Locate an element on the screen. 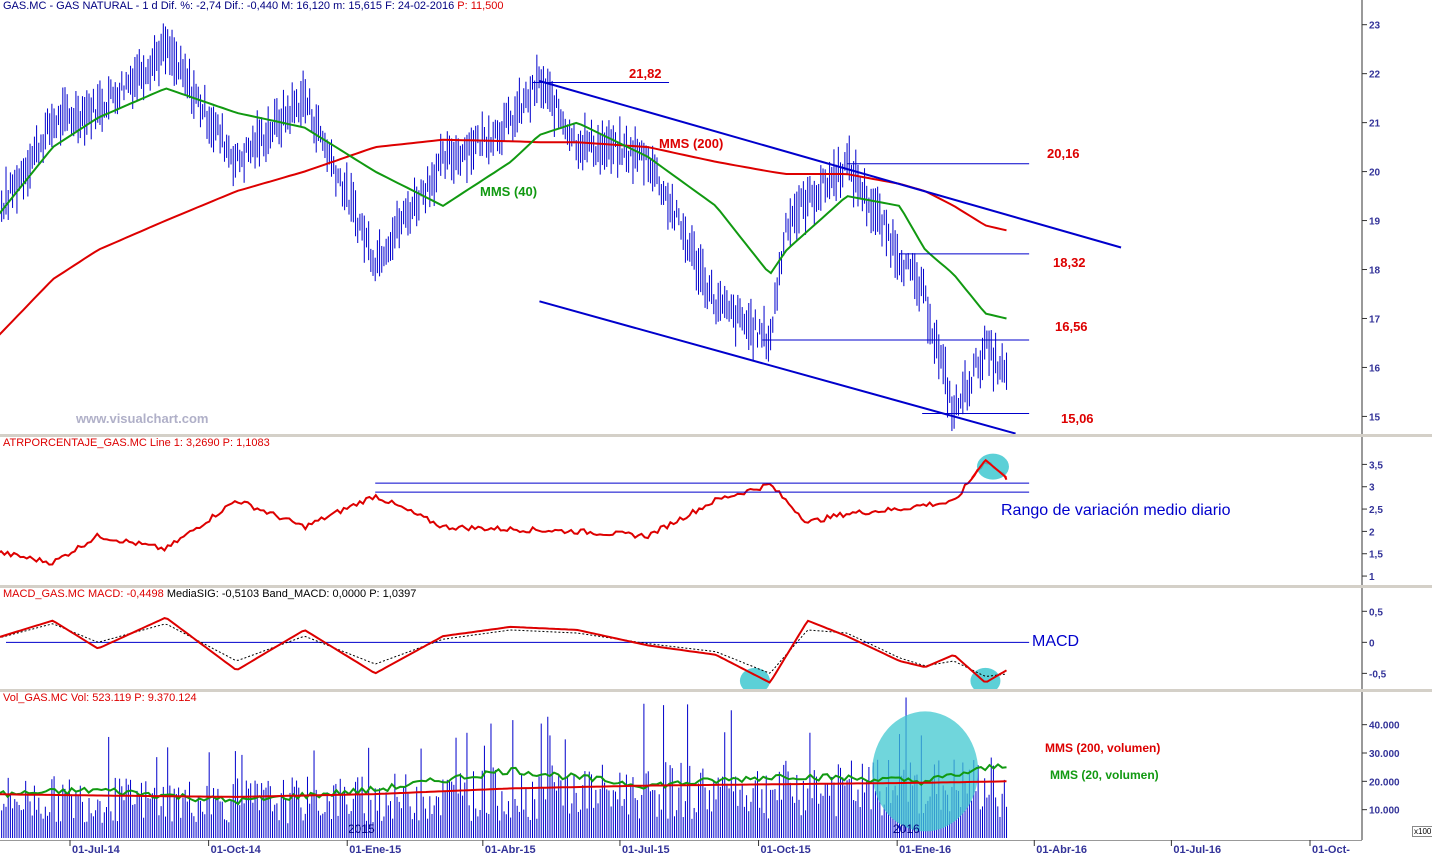 The width and height of the screenshot is (1432, 857). year-mark-2016: 2016 is located at coordinates (906, 829).